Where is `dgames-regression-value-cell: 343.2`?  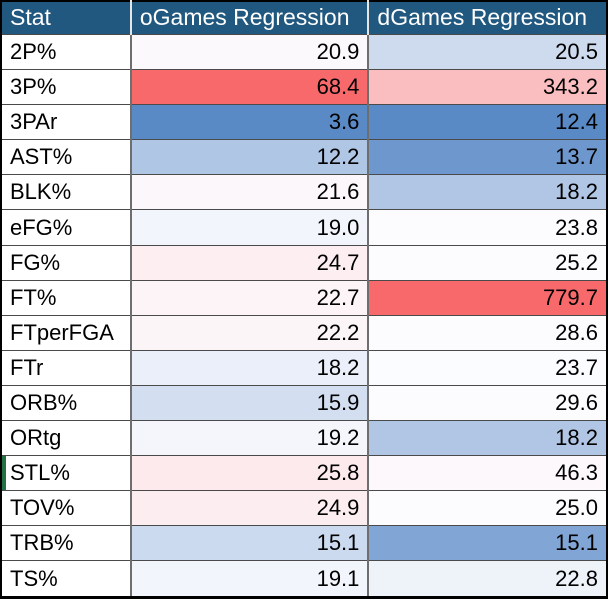 dgames-regression-value-cell: 343.2 is located at coordinates (487, 87).